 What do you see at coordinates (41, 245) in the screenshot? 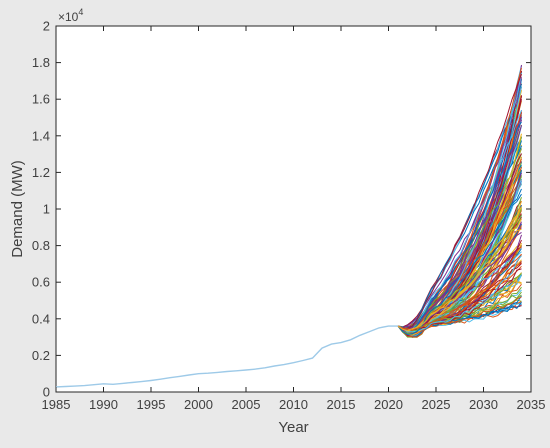
I see `y-tick-label: 0.8` at bounding box center [41, 245].